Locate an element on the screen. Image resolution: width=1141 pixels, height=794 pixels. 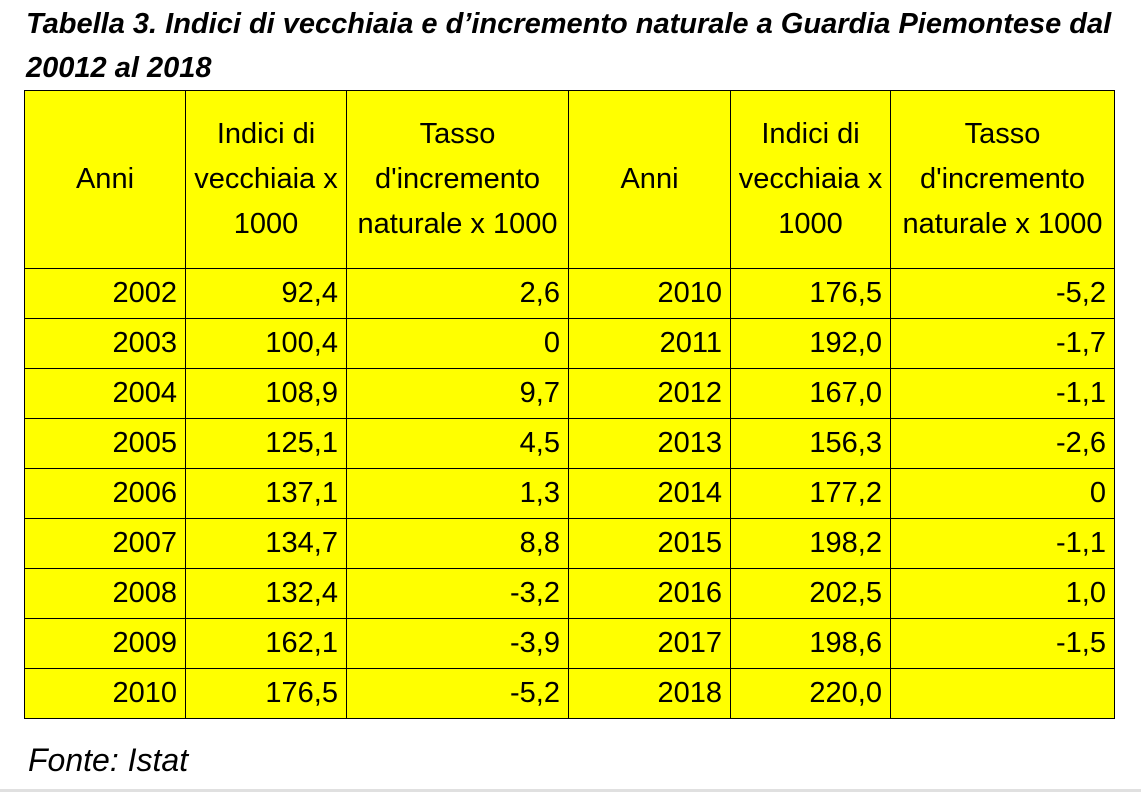
table-cell: 198,2 is located at coordinates (810, 543).